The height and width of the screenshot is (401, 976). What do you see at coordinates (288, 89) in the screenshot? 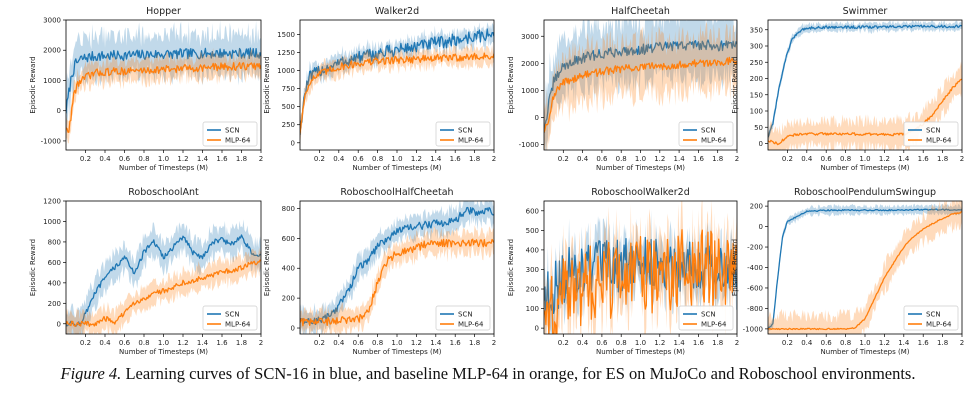
I see `y-tick-label: 750` at bounding box center [288, 89].